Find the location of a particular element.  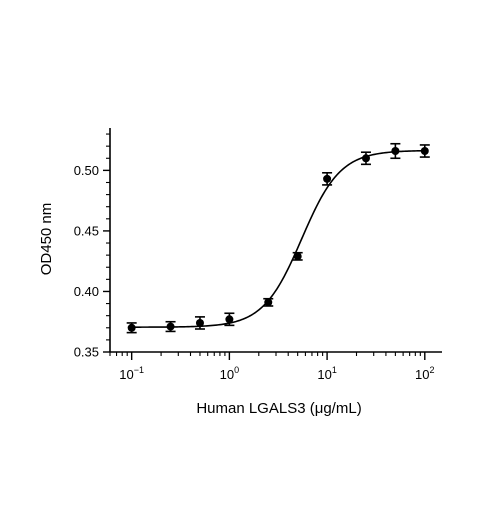

y-tick-label: 0.50 is located at coordinates (86, 170).